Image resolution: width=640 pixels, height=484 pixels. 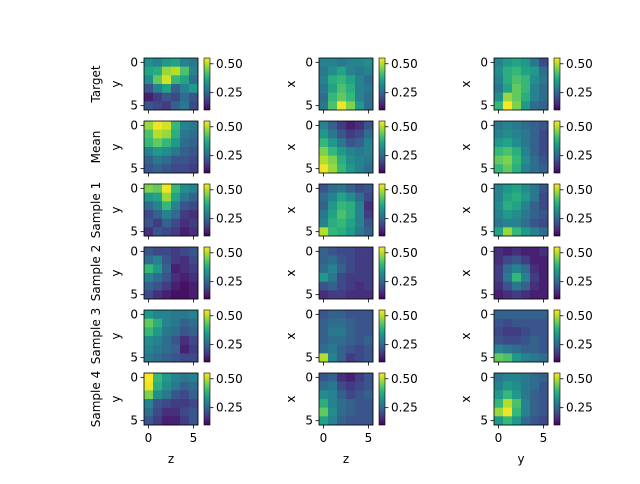 I want to click on row-label-0: Target, so click(x=96, y=84).